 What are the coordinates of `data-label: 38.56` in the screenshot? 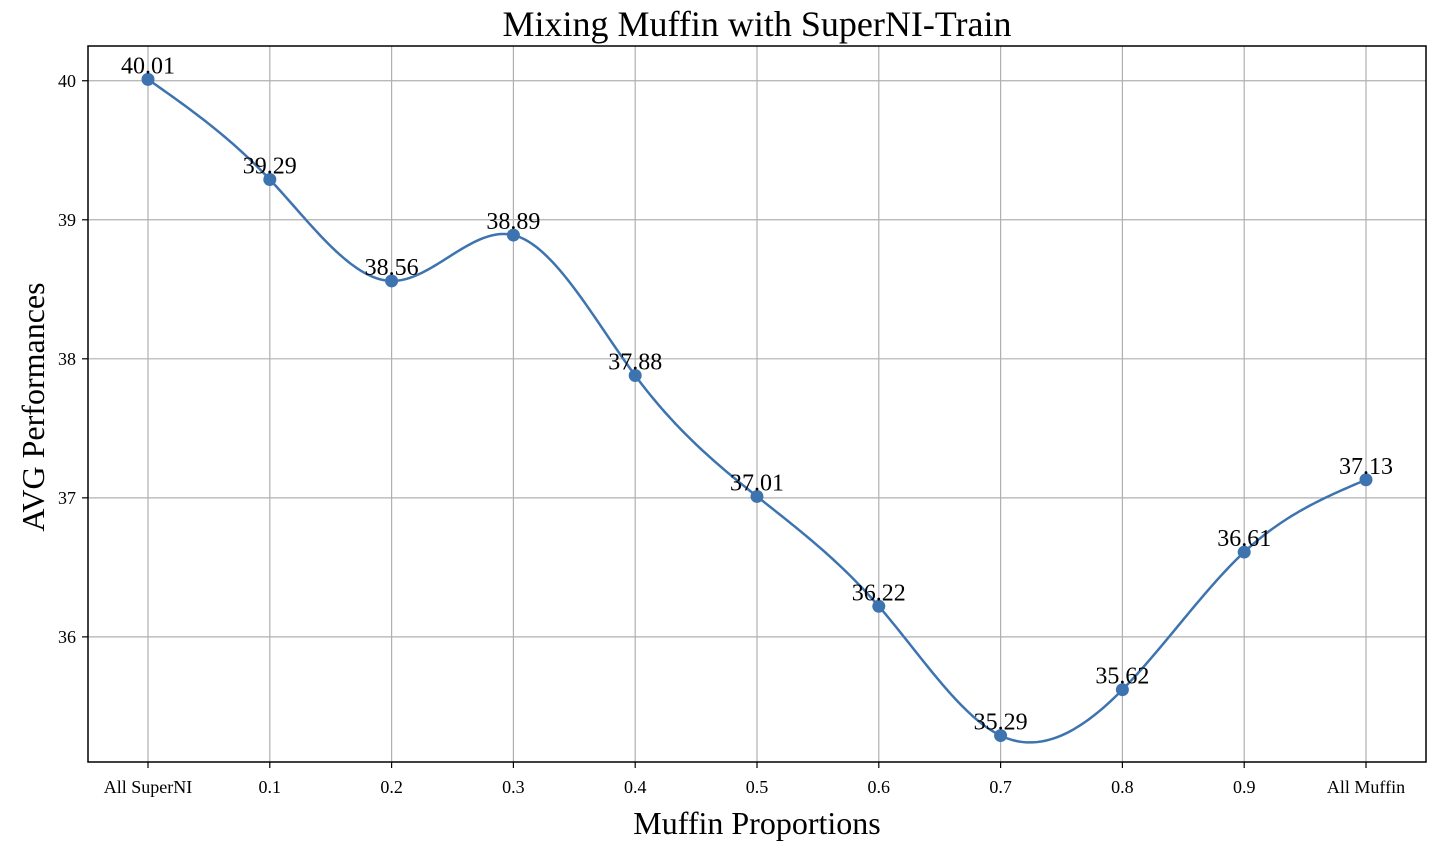 It's located at (392, 268).